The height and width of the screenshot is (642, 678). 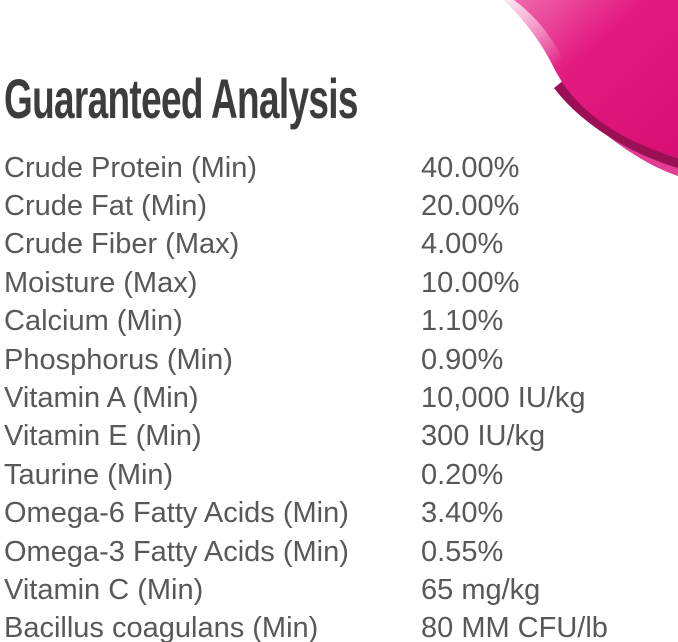 What do you see at coordinates (462, 551) in the screenshot?
I see `row-value: 0.55%` at bounding box center [462, 551].